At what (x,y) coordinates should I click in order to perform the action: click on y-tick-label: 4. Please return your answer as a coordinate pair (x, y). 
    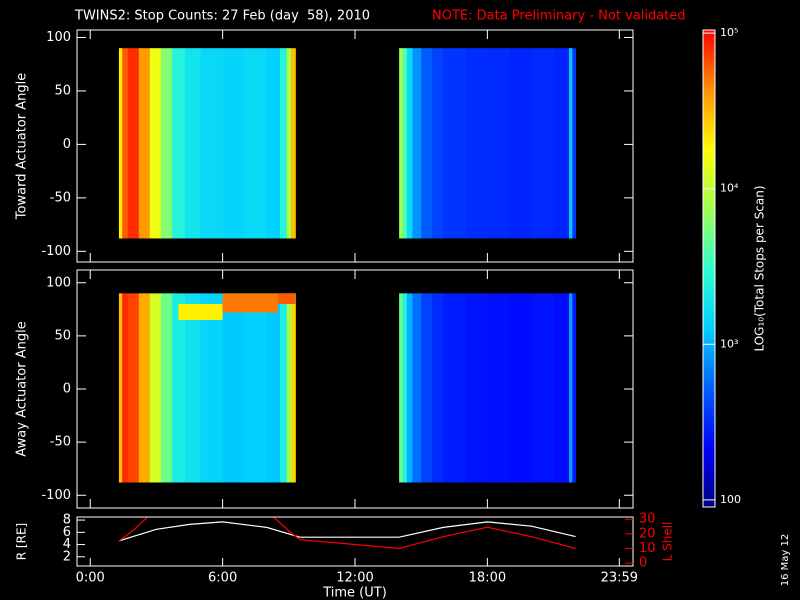
    Looking at the image, I should click on (67, 544).